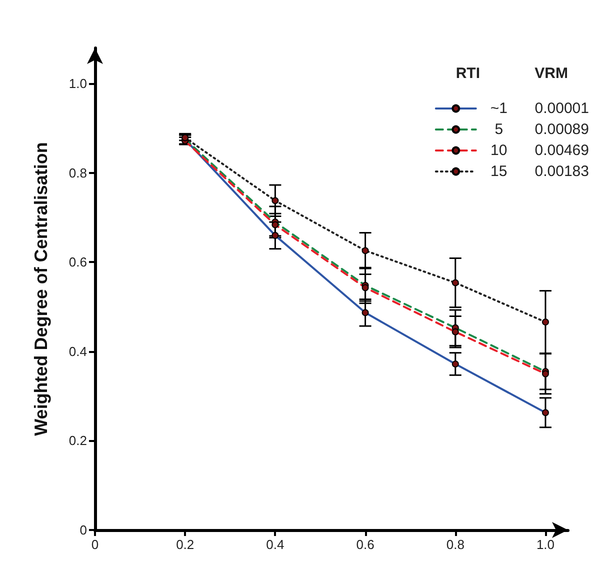 This screenshot has height=572, width=616. I want to click on x-tick-label: 0.4, so click(275, 544).